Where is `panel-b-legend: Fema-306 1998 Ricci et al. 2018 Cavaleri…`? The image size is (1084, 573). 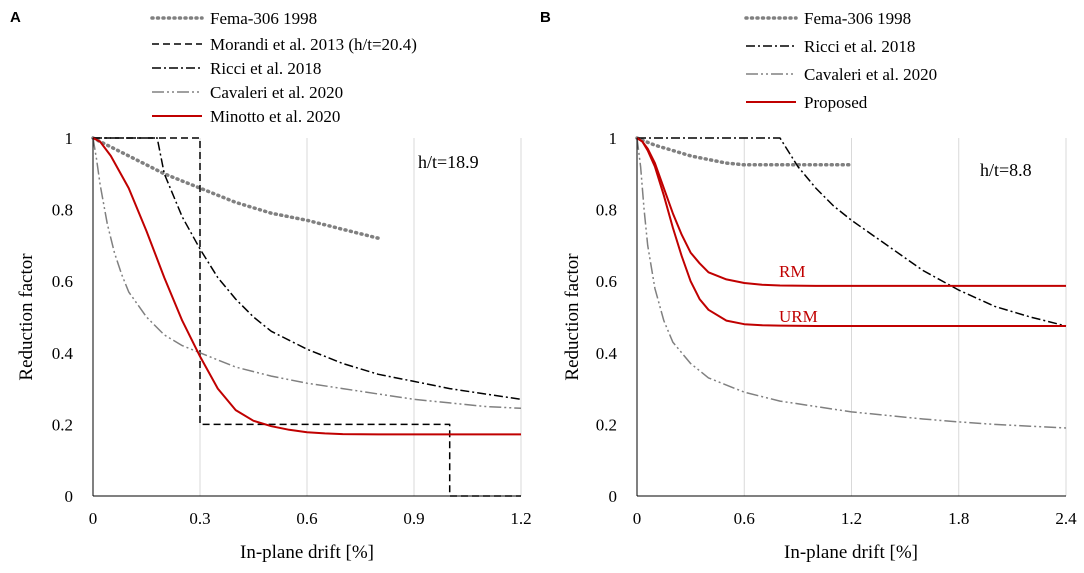
panel-b-legend: Fema-306 1998 Ricci et al. 2018 Cavaleri… is located at coordinates (840, 60).